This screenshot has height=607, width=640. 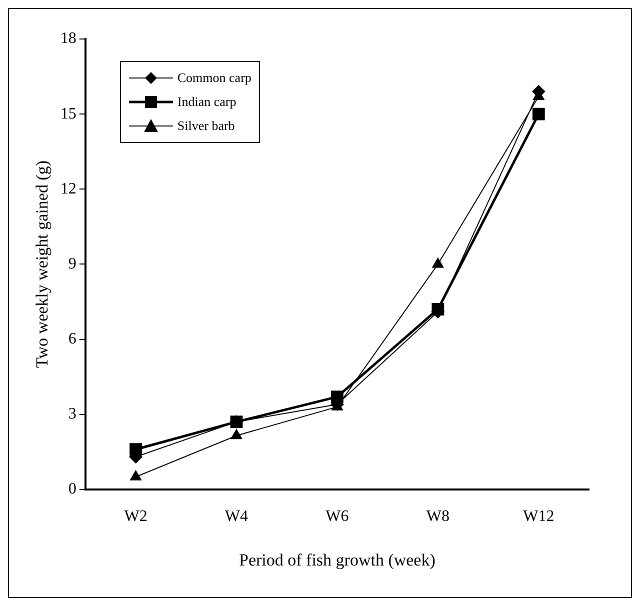 I want to click on x-axis-title: Period of fish growth (week), so click(x=337, y=560).